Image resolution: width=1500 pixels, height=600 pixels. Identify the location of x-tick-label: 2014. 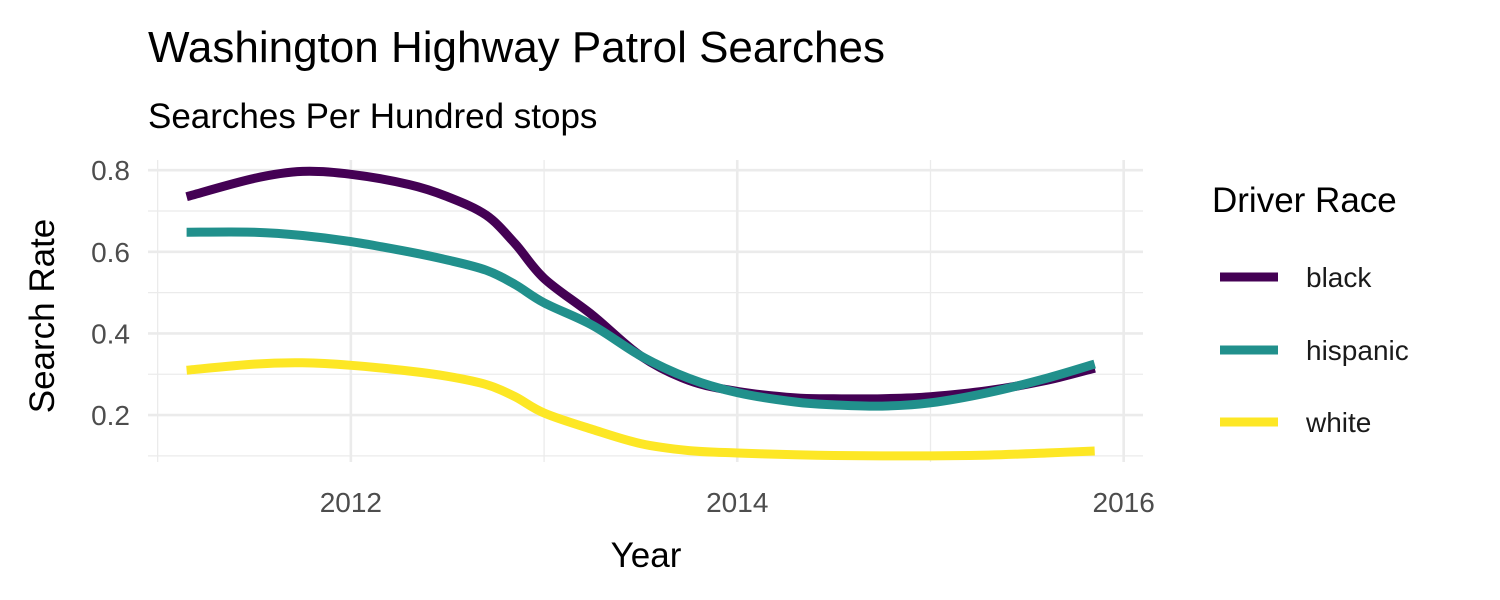
(737, 502).